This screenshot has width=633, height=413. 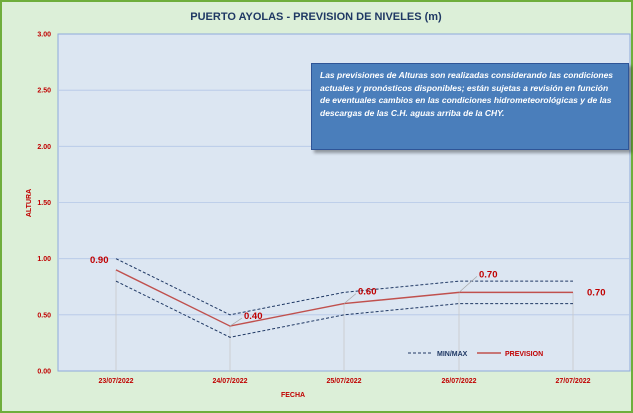 I want to click on y-axis-label: ALTURA, so click(x=29, y=203).